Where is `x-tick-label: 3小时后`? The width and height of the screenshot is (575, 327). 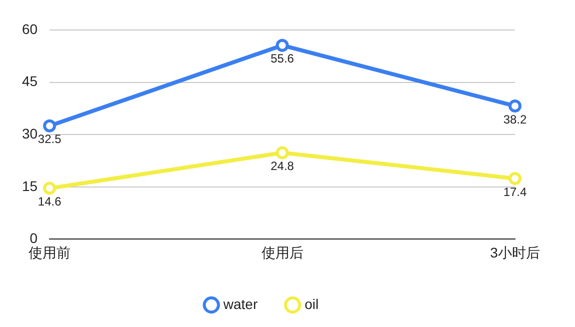 x-tick-label: 3小时后 is located at coordinates (515, 252).